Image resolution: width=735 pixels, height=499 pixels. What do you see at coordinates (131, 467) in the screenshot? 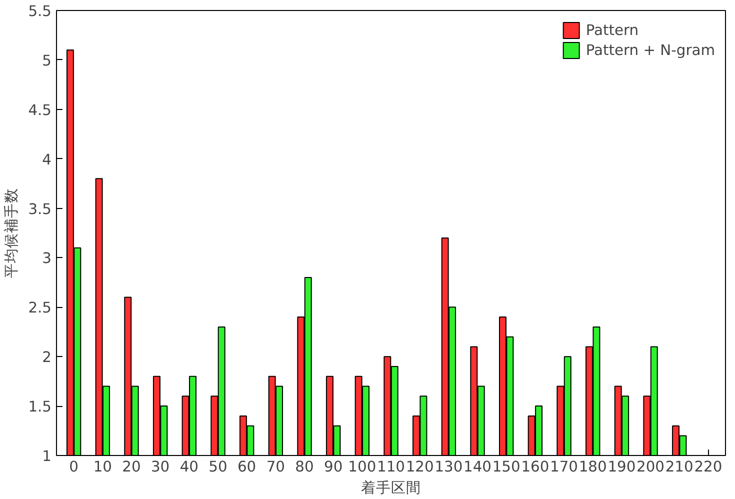
I see `x-tick-label: 20` at bounding box center [131, 467].